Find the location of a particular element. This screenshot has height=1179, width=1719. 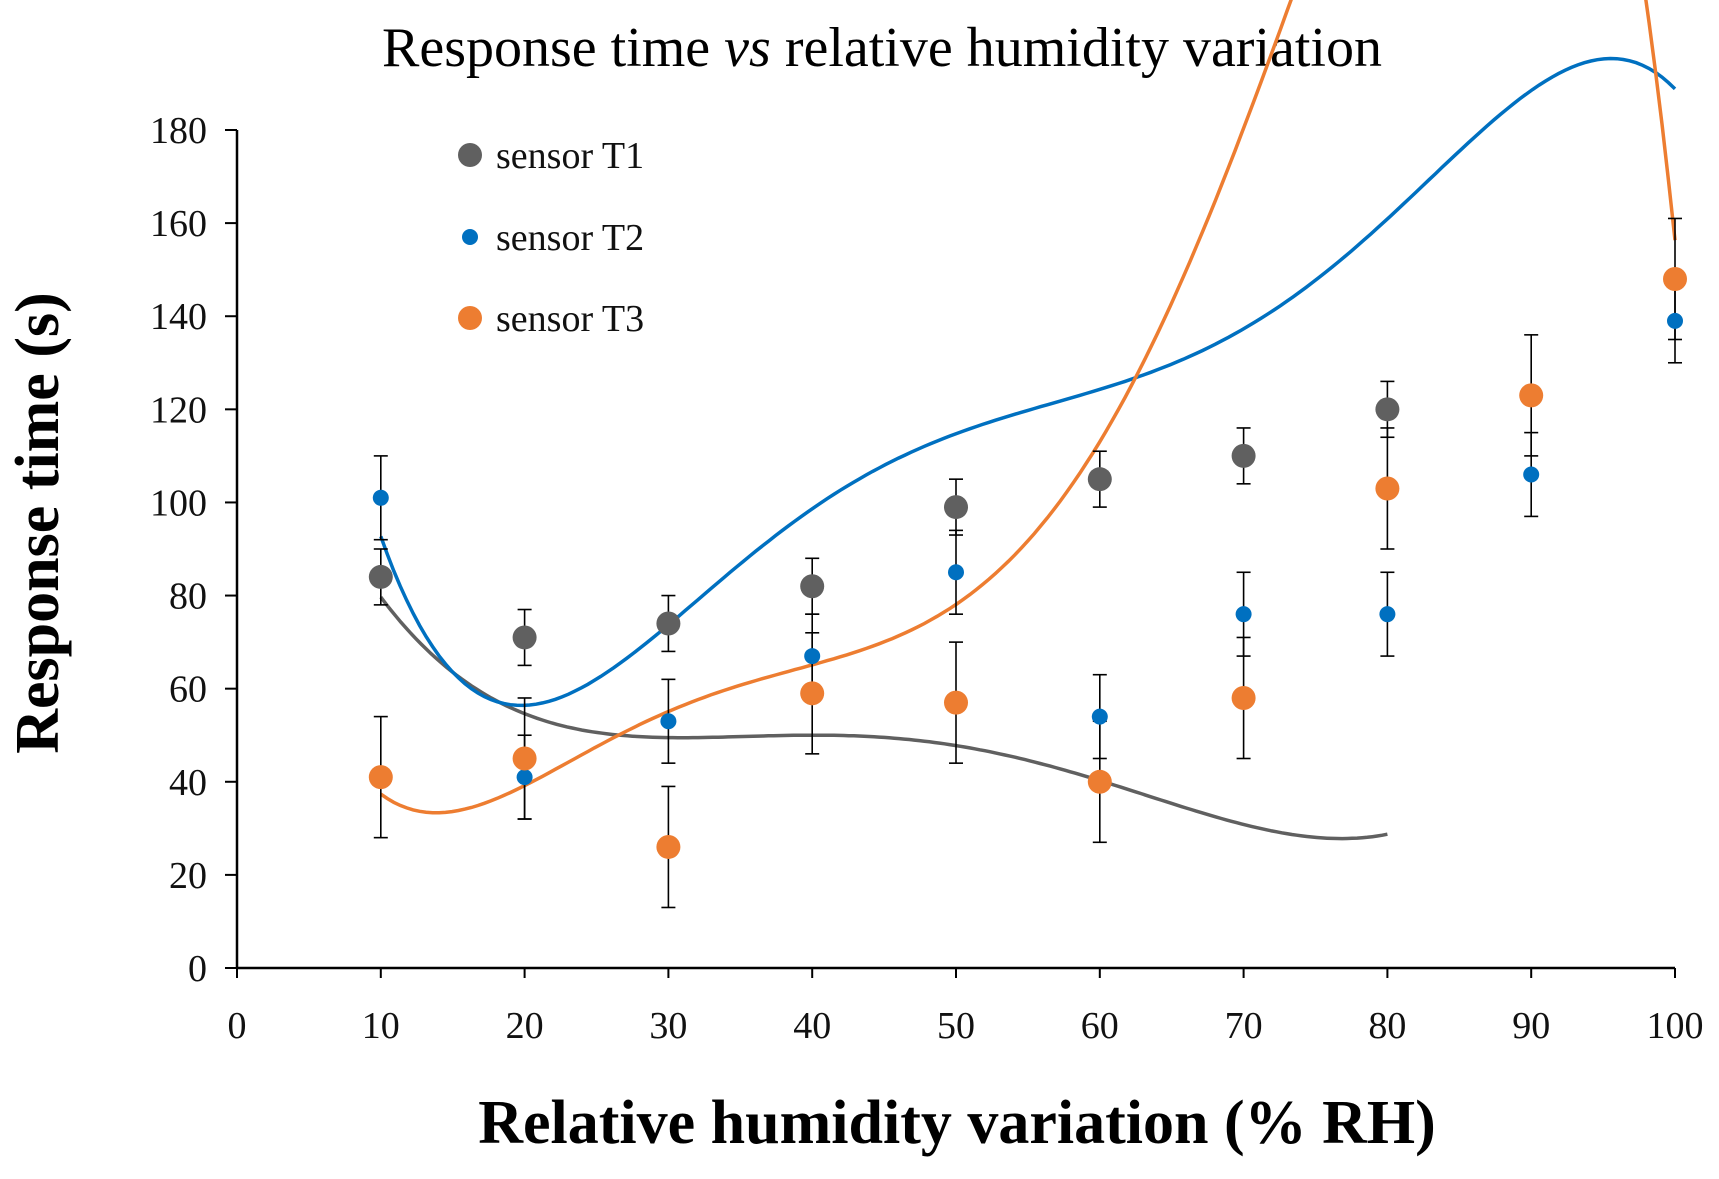

x-tick-label: 50 is located at coordinates (956, 1026).